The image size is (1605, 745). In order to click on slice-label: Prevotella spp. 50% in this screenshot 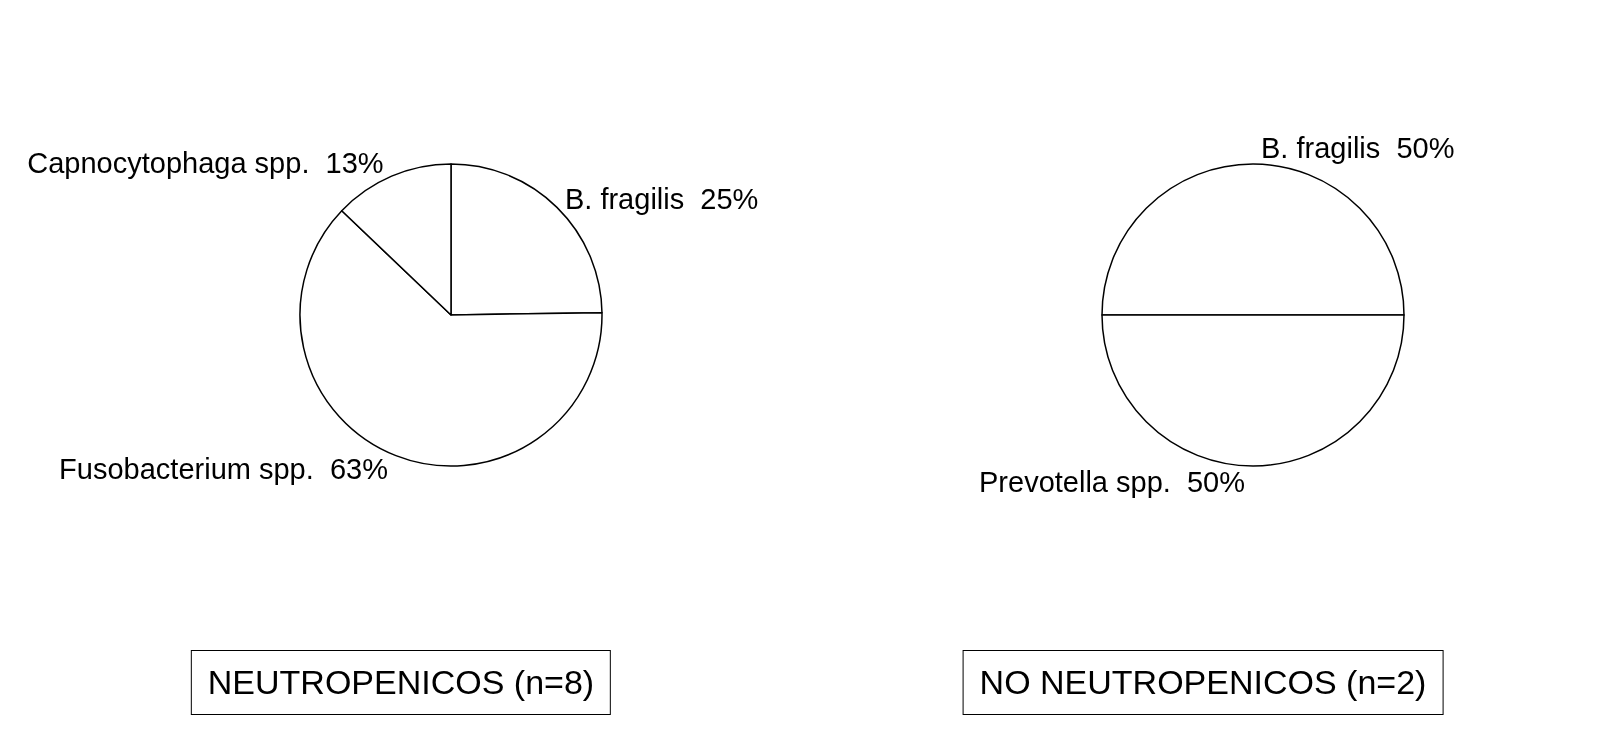, I will do `click(1112, 482)`.